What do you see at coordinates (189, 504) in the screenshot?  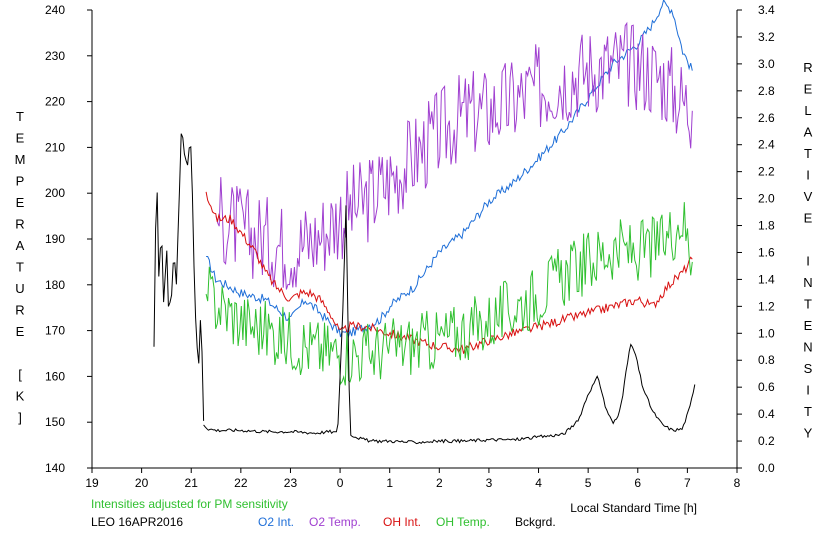 I see `pm-sensitivity-note: Intensities adjusted for PM sensitivity` at bounding box center [189, 504].